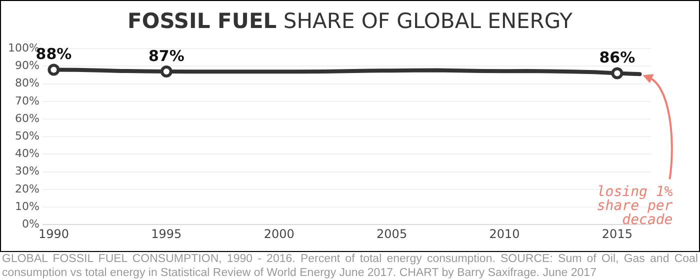  Describe the element at coordinates (27, 135) in the screenshot. I see `y-tick-label: 50%` at that location.